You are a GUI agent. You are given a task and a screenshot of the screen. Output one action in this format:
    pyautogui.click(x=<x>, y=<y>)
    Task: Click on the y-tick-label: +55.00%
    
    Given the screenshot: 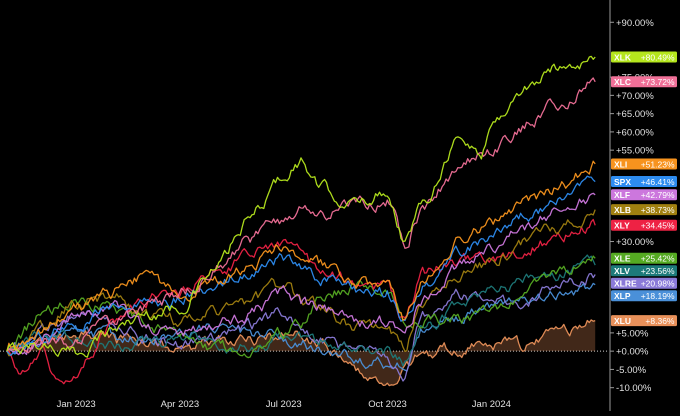 What is the action you would take?
    pyautogui.click(x=635, y=151)
    